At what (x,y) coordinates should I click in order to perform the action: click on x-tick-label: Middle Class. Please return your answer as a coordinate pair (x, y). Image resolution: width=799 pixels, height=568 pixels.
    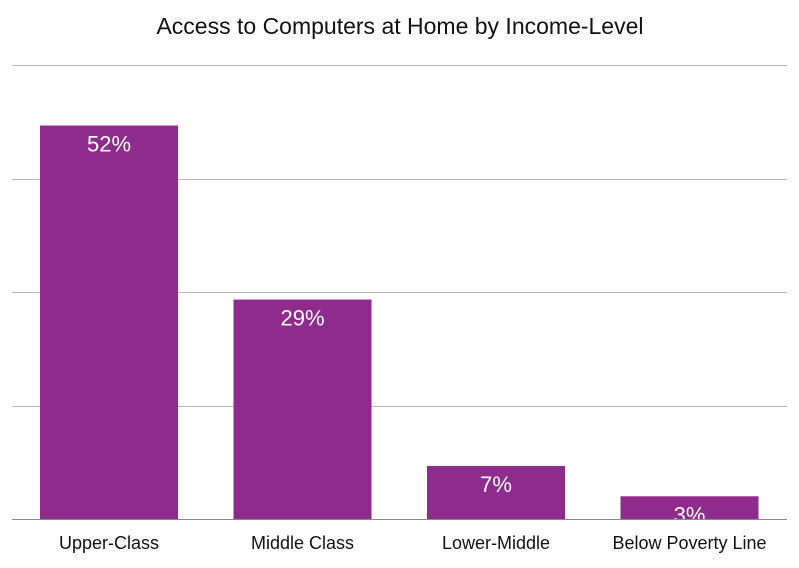
    Looking at the image, I should click on (302, 543).